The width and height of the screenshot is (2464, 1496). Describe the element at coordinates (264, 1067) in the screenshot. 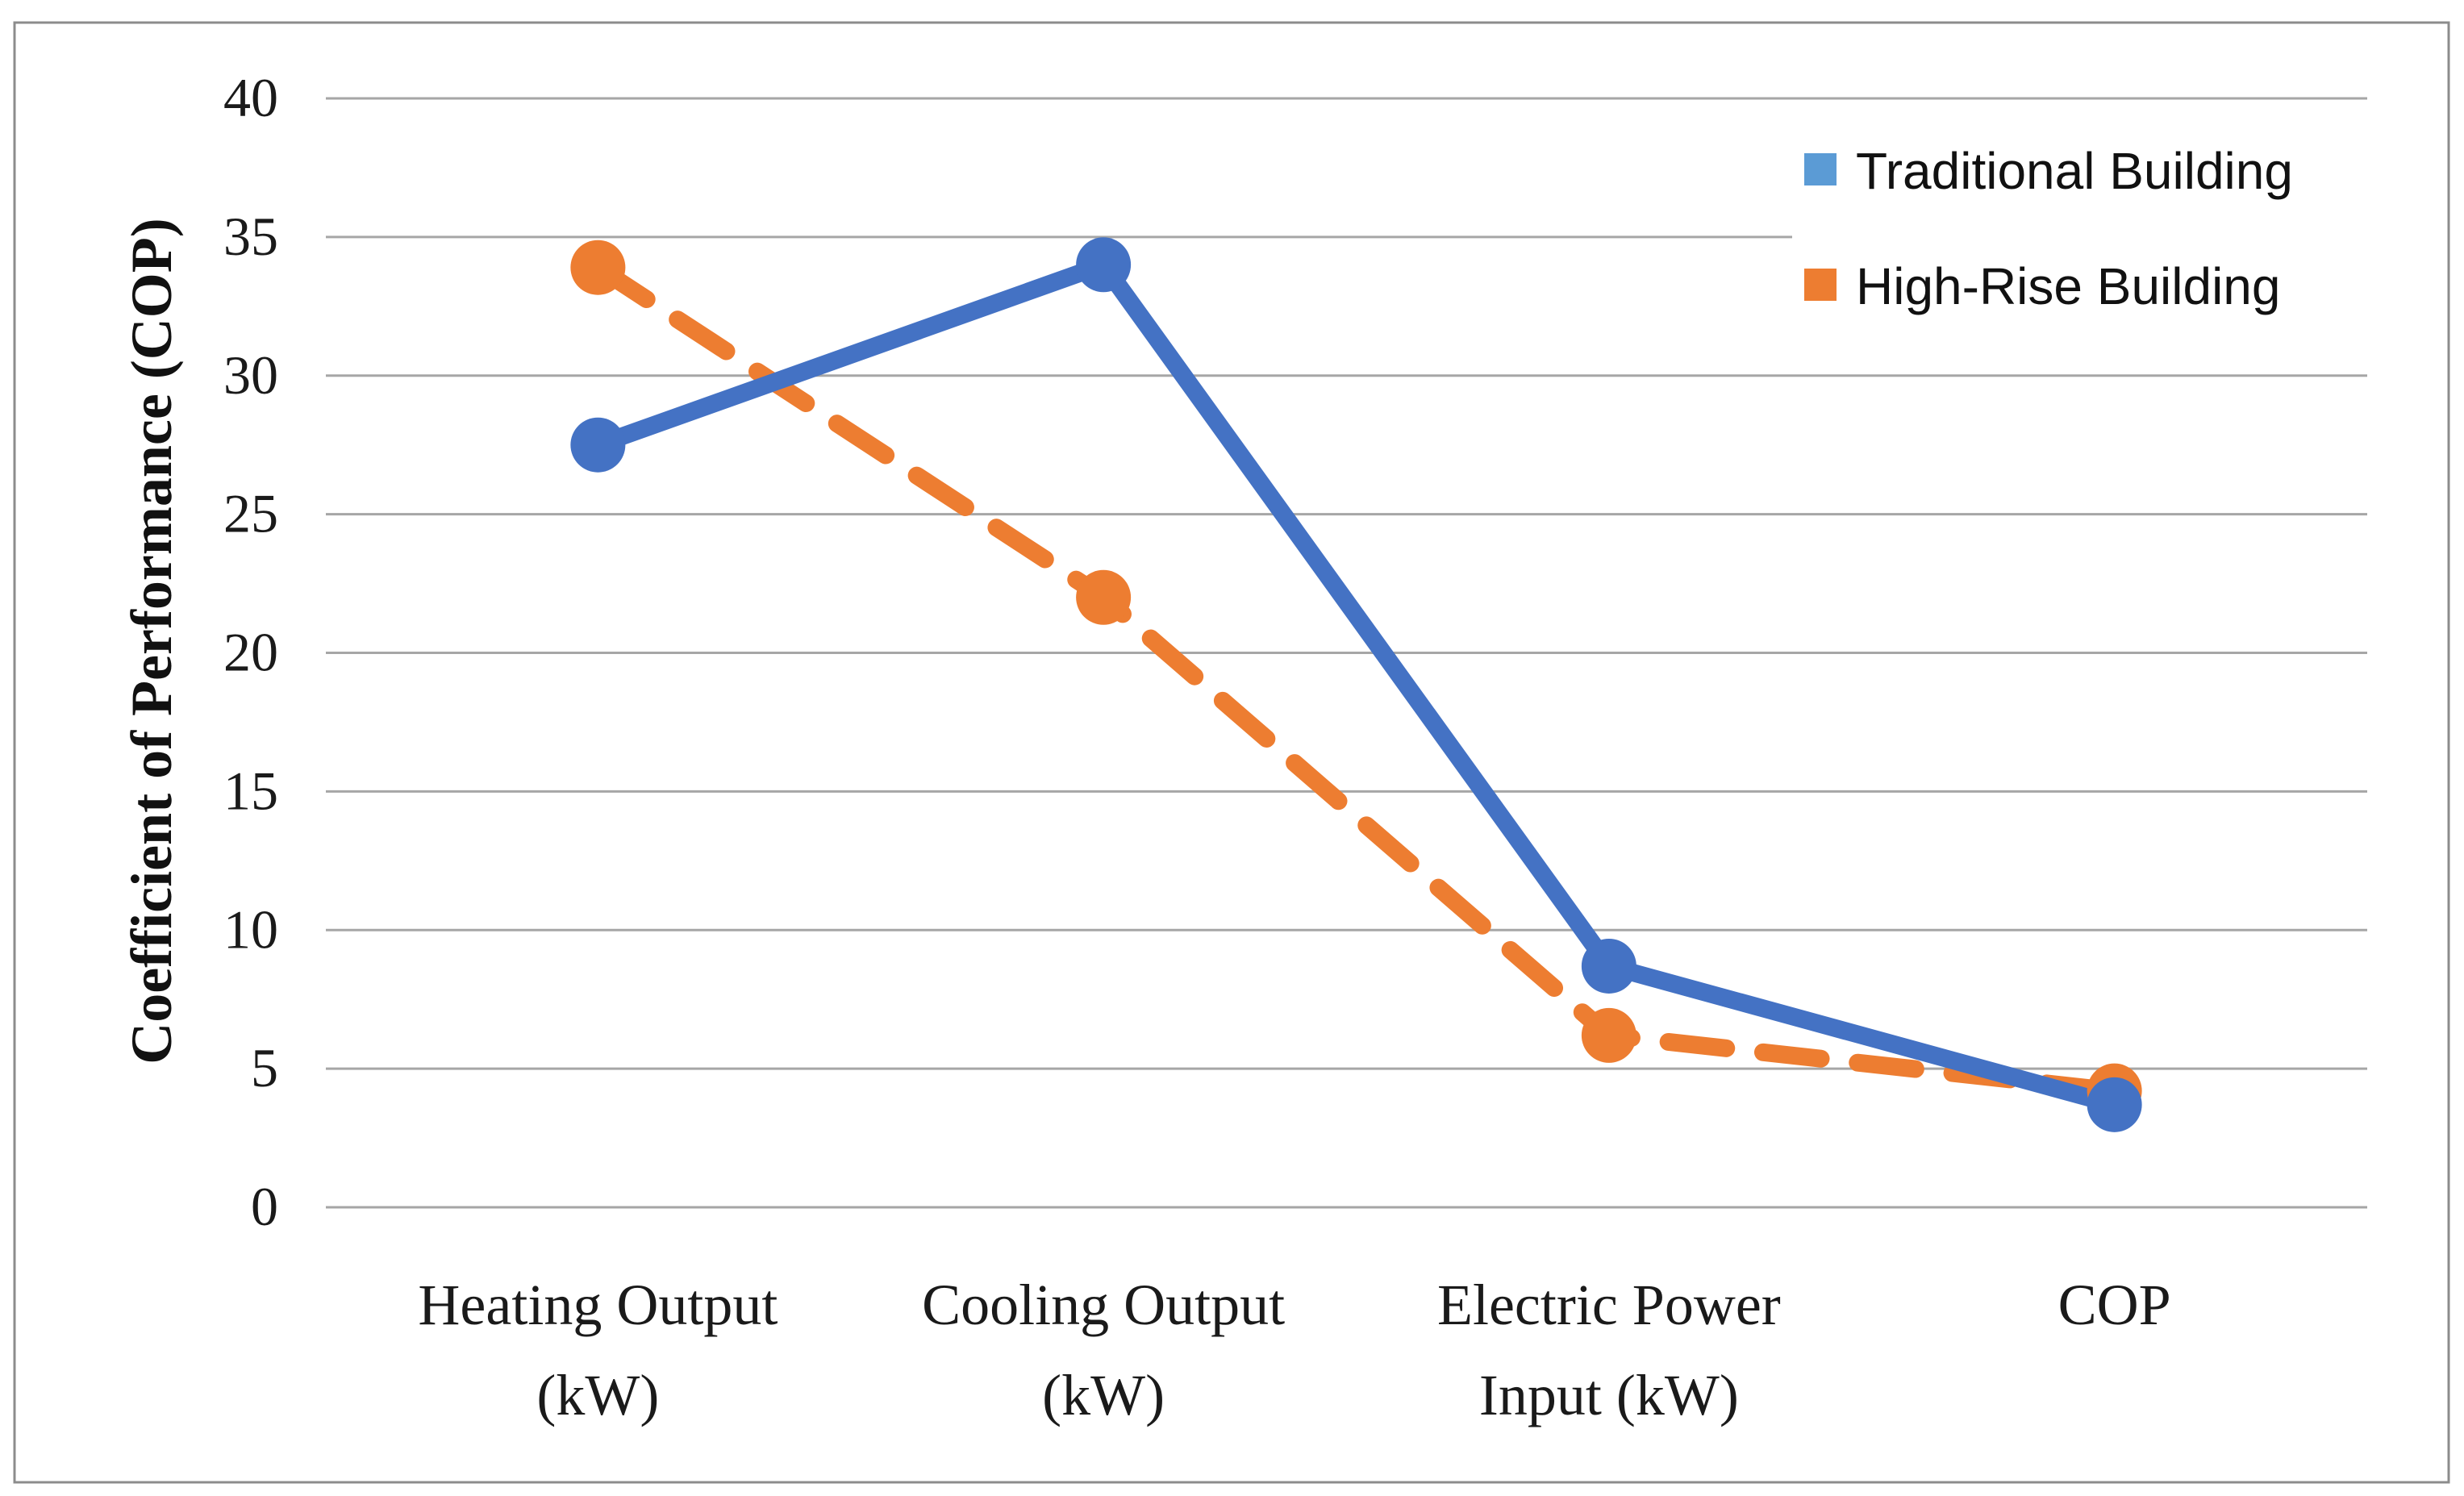

I see `y-tick-label: 5` at that location.